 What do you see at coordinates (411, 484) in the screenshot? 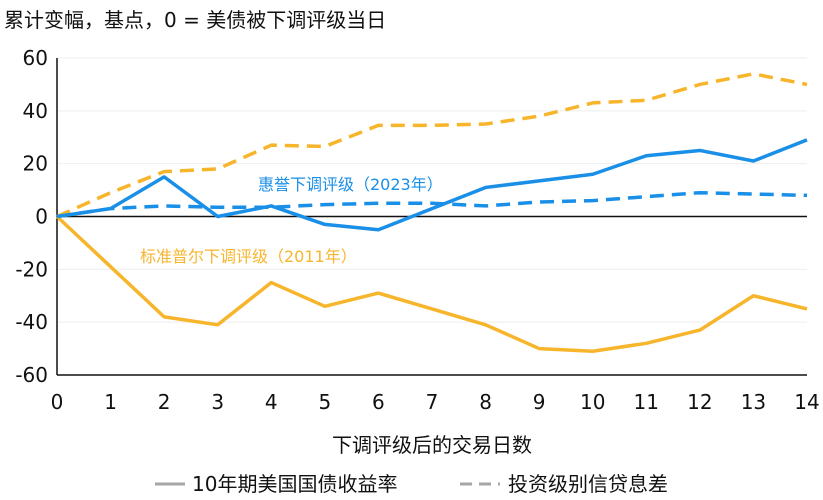
I see `legend: 10年期美国国债收益率 投资级别信贷息差` at bounding box center [411, 484].